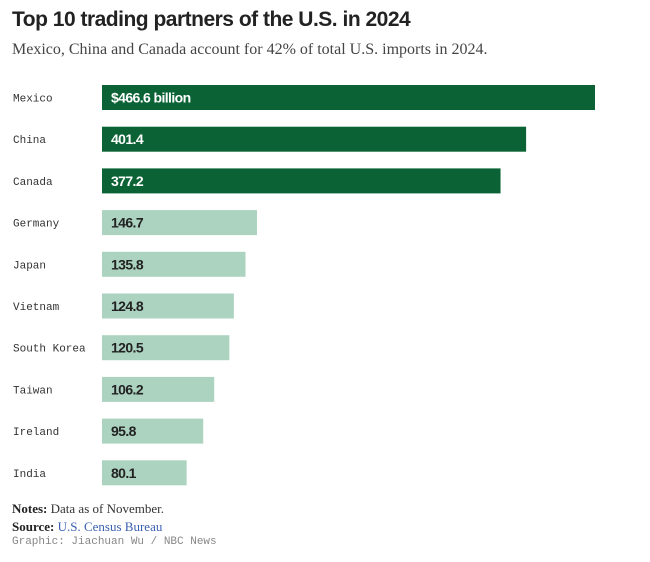  What do you see at coordinates (127, 348) in the screenshot?
I see `value-label: 120.5` at bounding box center [127, 348].